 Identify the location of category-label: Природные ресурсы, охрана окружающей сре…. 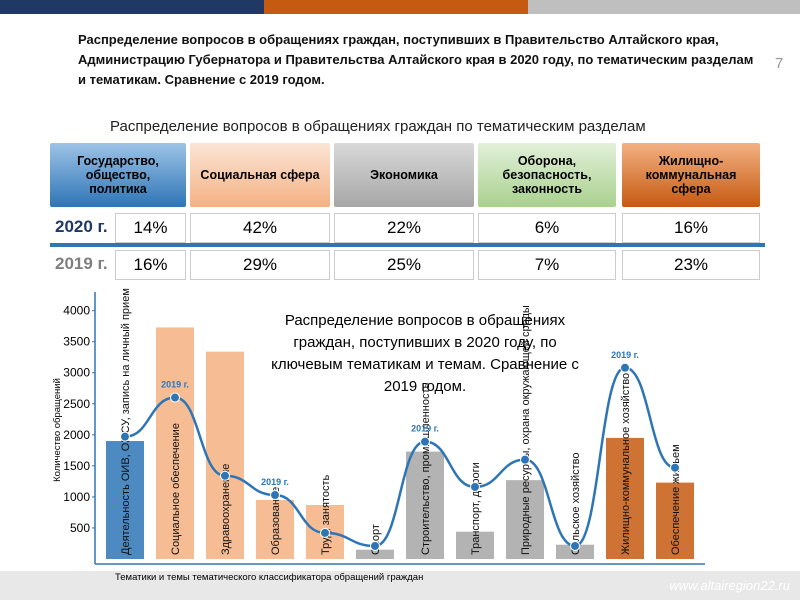
(526, 430).